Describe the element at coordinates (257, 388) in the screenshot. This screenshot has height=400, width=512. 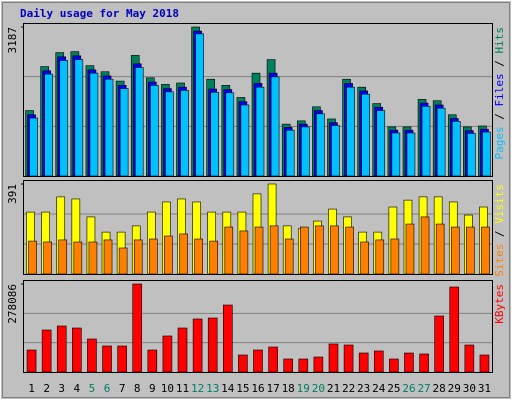
I see `x-tick-label: 16` at that location.